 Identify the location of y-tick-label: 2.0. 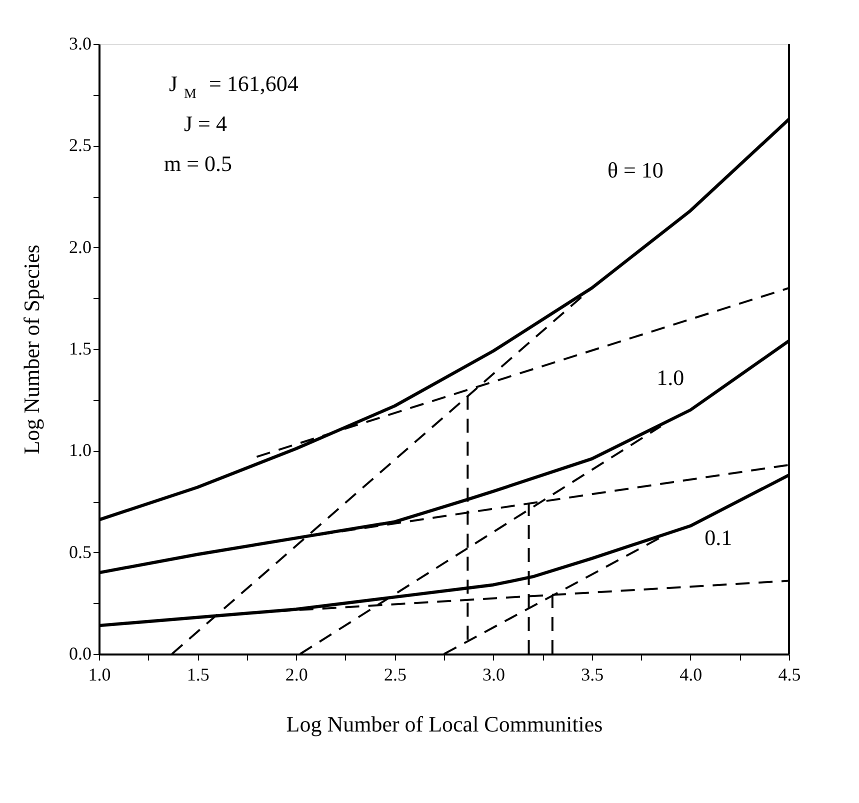
(80, 246).